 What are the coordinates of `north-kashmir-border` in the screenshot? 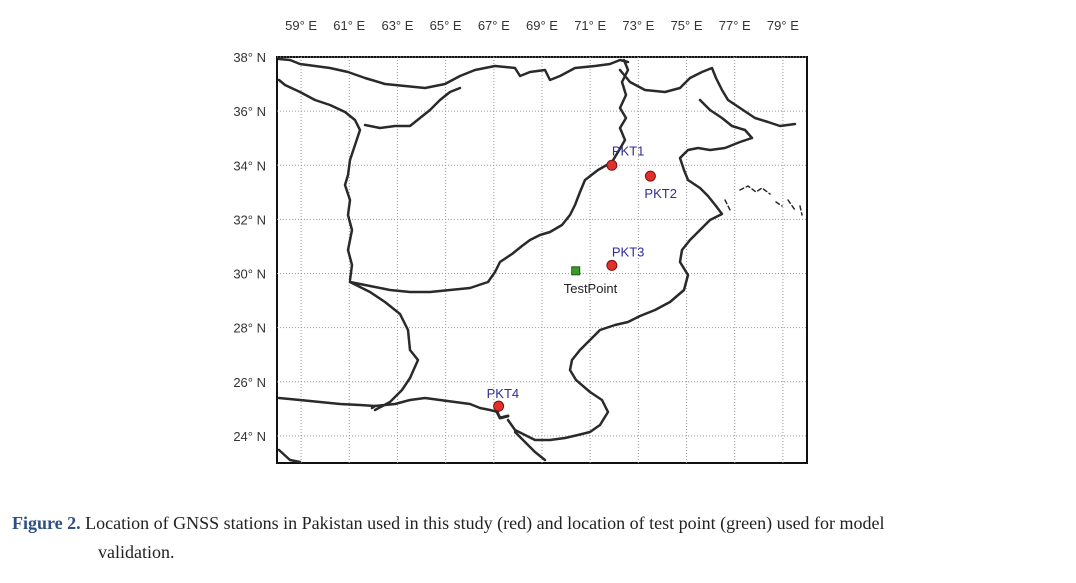 It's located at (630, 270).